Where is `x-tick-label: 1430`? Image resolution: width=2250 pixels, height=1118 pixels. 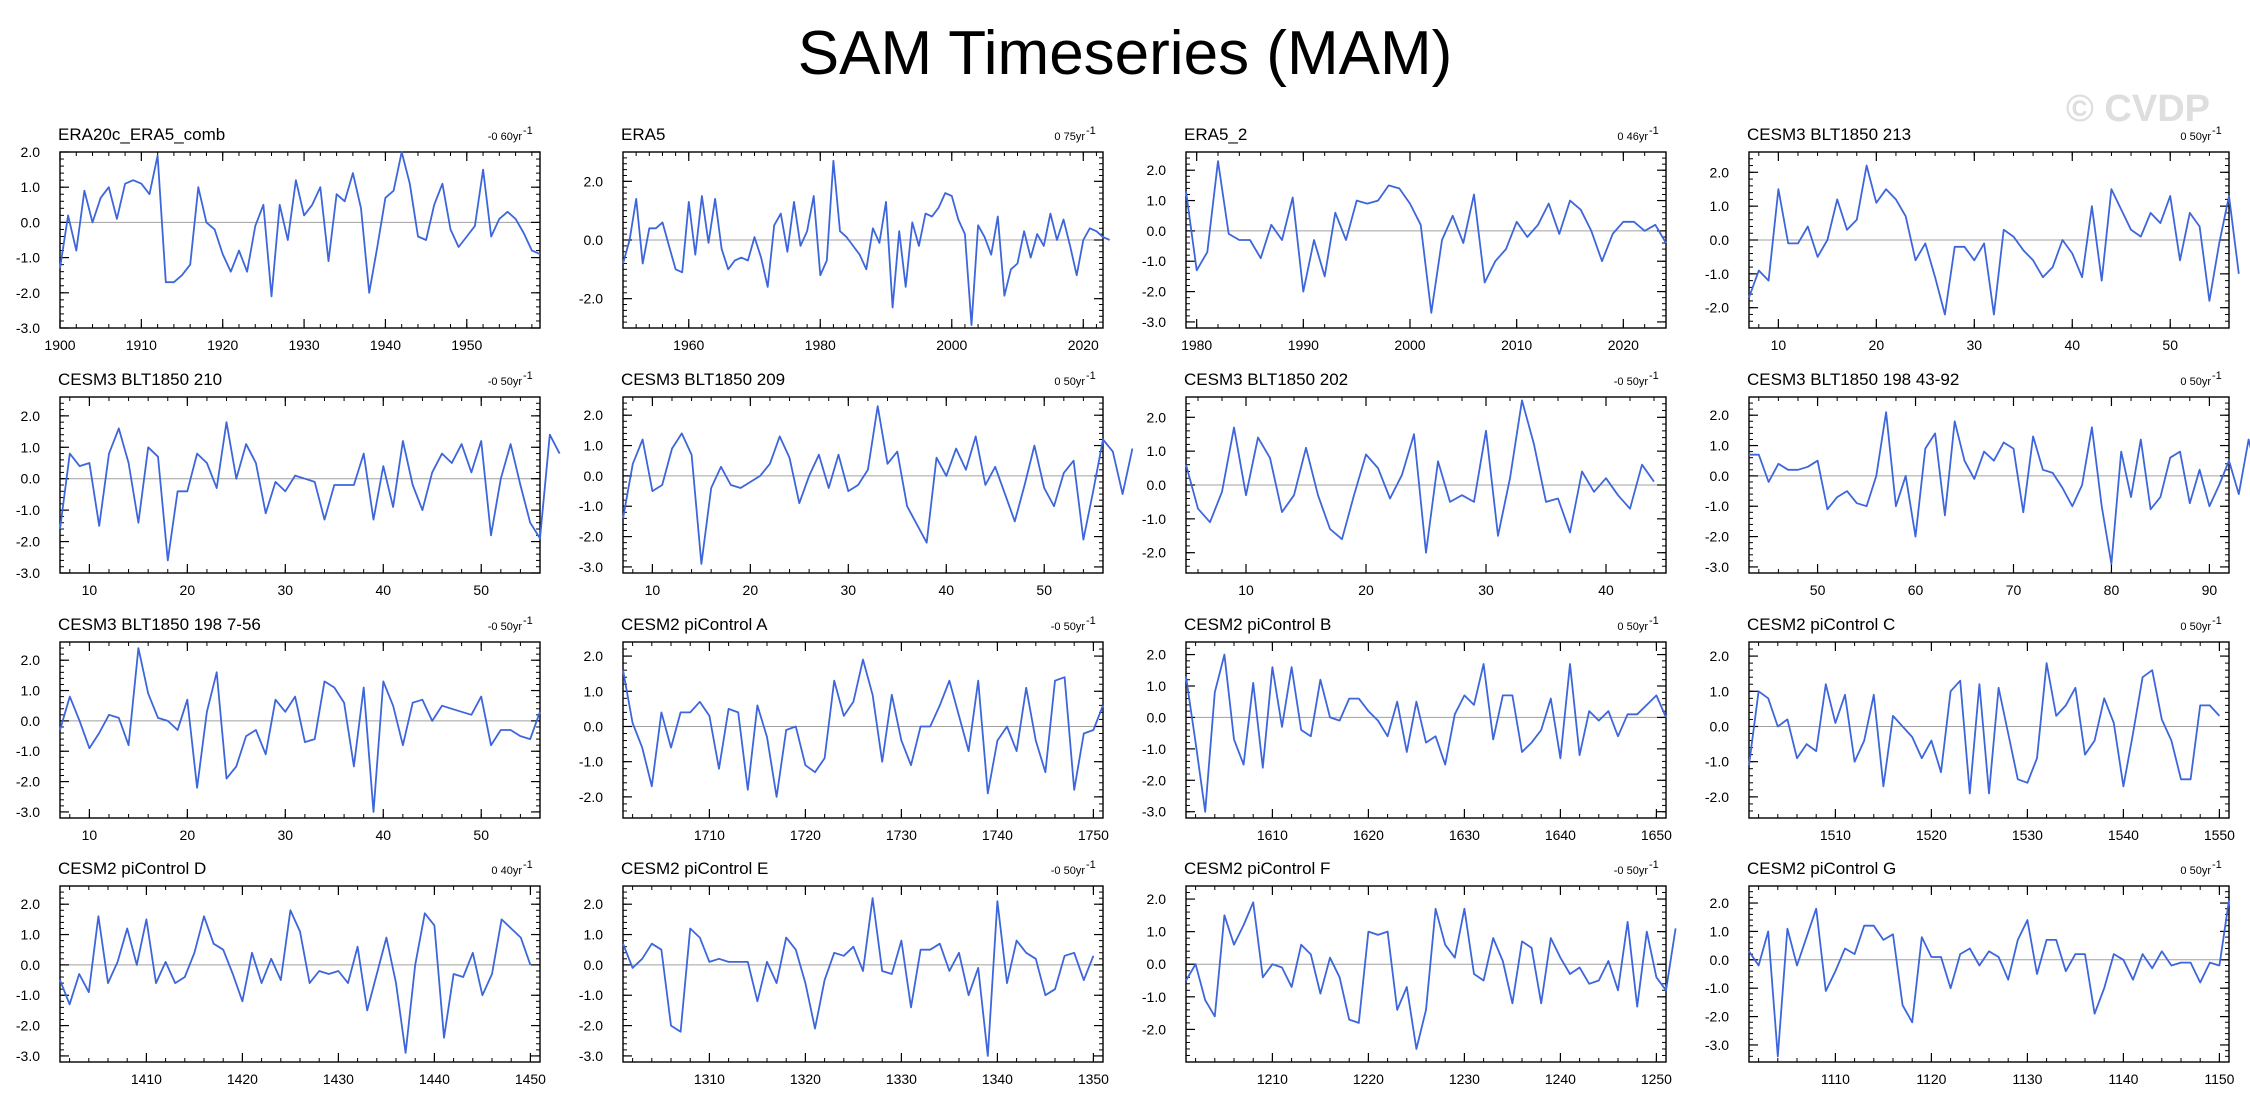 x-tick-label: 1430 is located at coordinates (338, 1079).